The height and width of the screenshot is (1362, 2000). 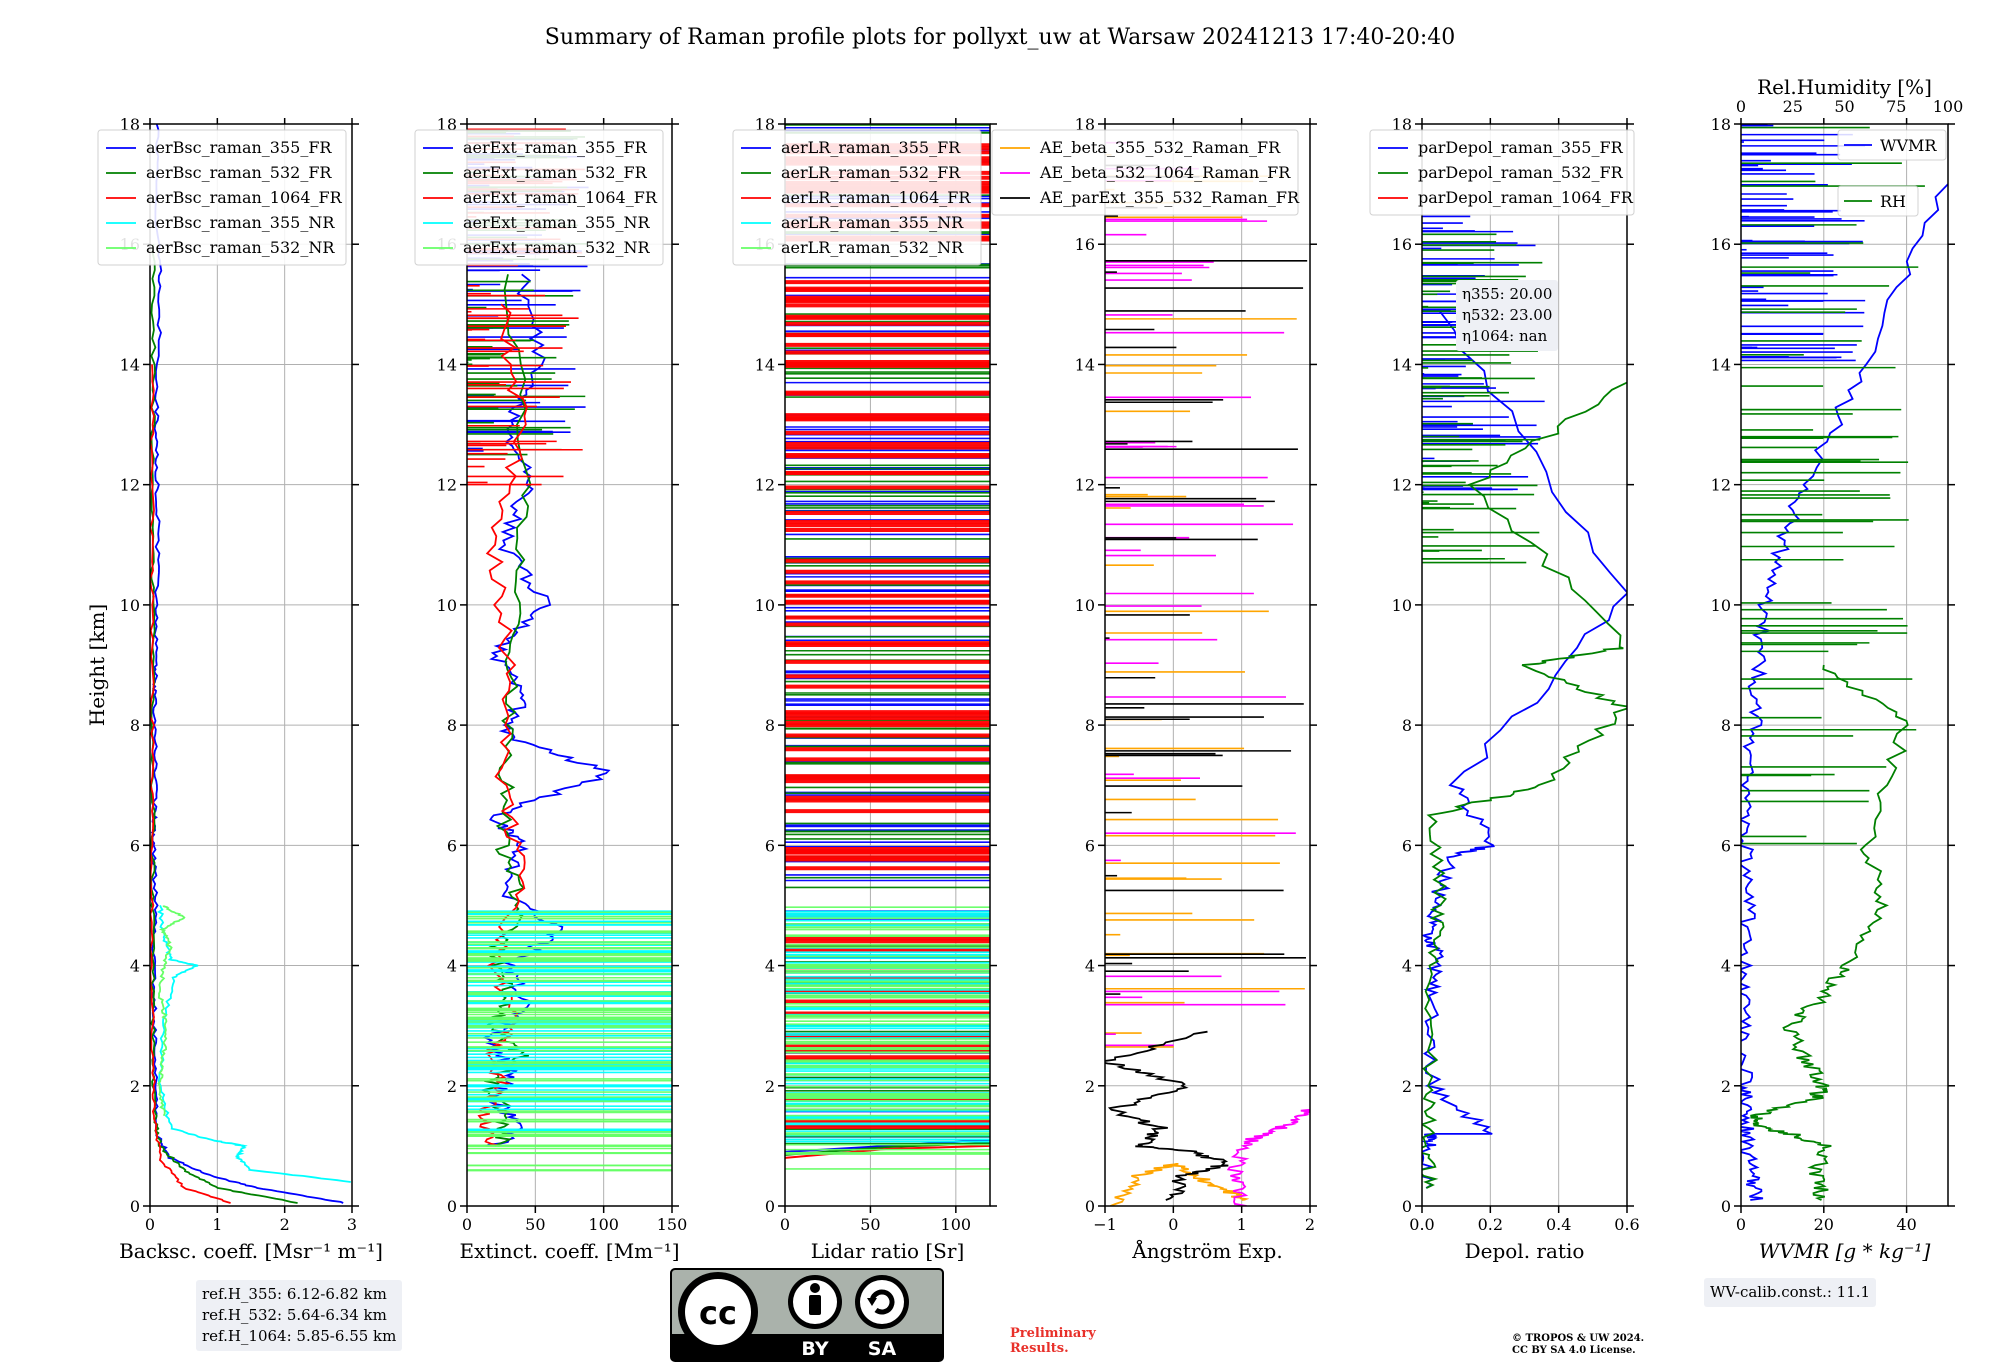 What do you see at coordinates (1893, 201) in the screenshot?
I see `legend-label: RH` at bounding box center [1893, 201].